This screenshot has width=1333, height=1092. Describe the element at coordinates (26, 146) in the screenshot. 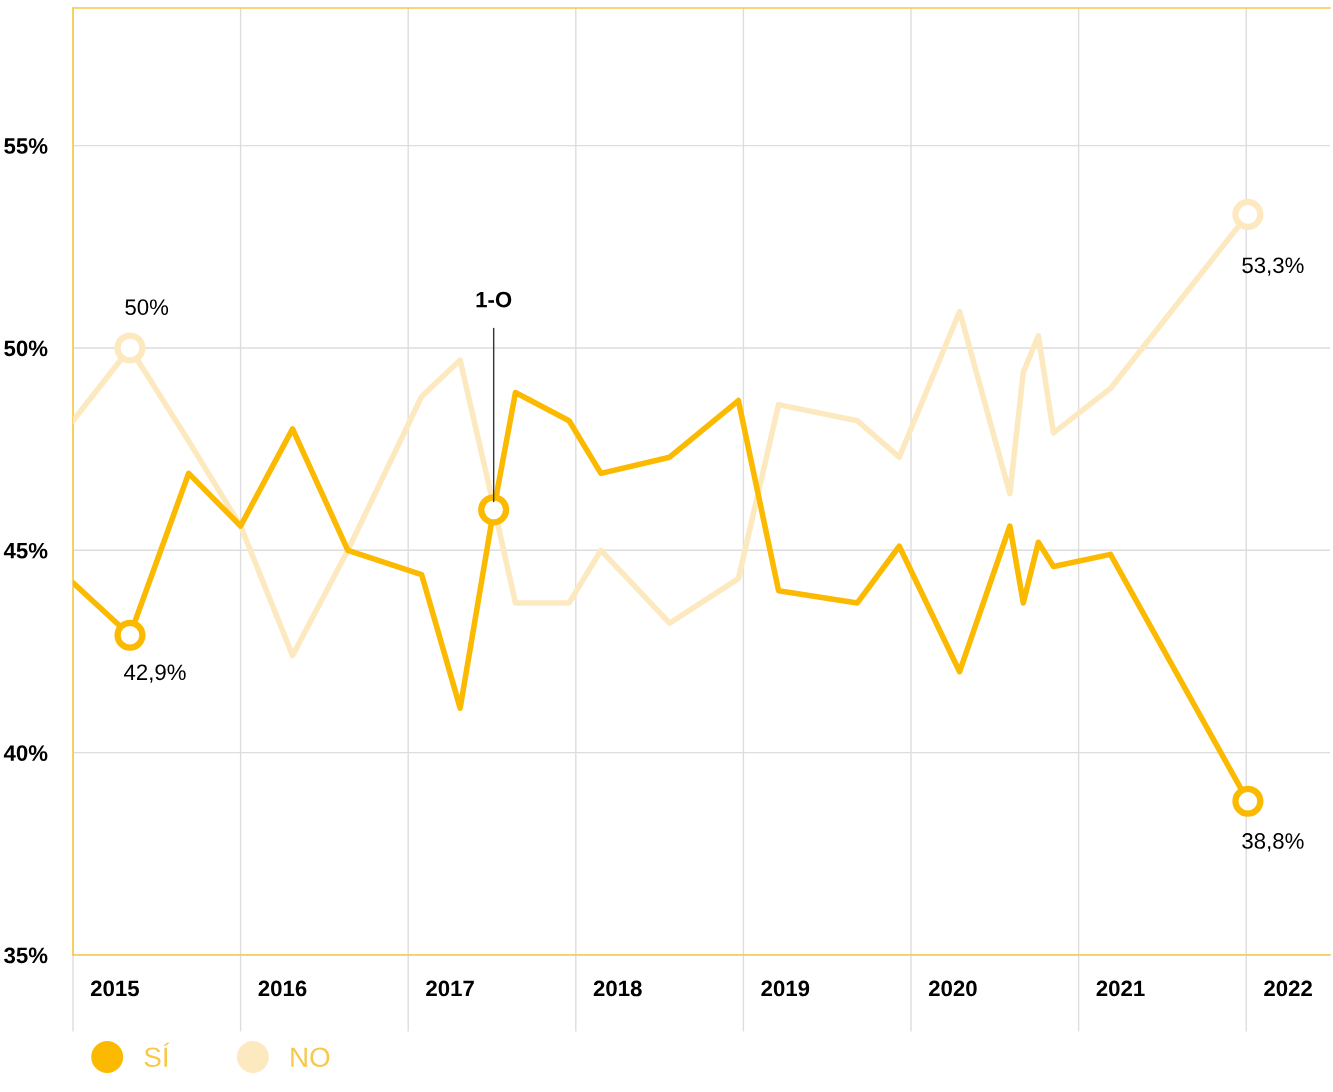

I see `y-tick-label: 55%` at that location.